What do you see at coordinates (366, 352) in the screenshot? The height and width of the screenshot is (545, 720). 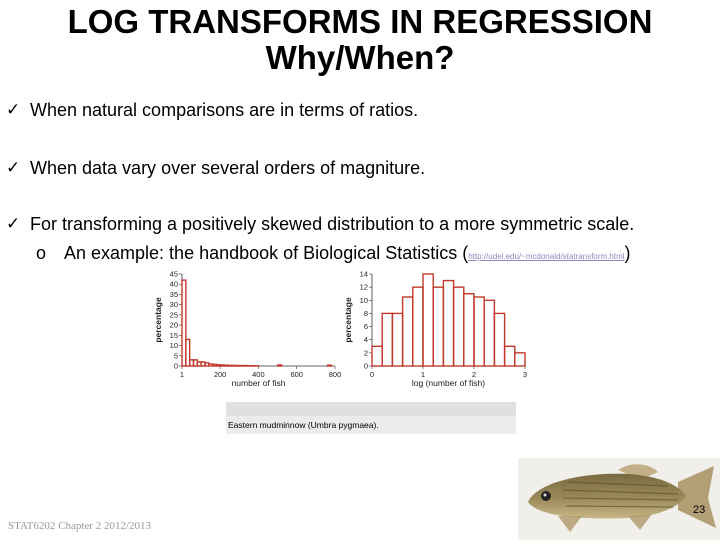 I see `y-tick-label: 2` at bounding box center [366, 352].